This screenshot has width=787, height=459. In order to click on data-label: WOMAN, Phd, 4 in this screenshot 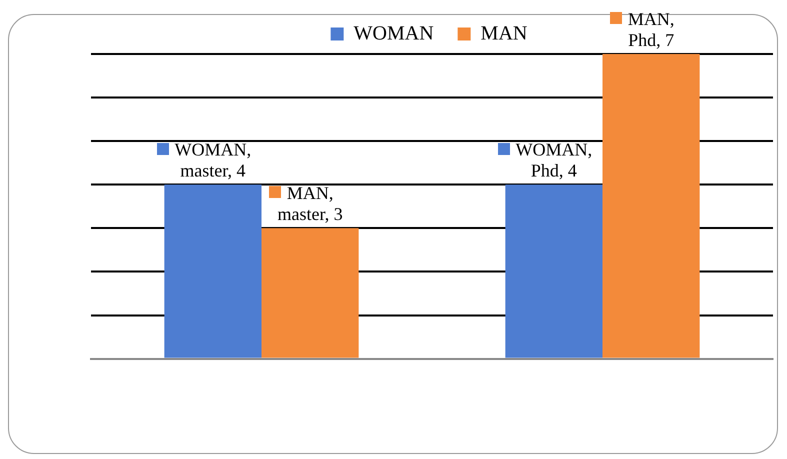, I will do `click(554, 160)`.